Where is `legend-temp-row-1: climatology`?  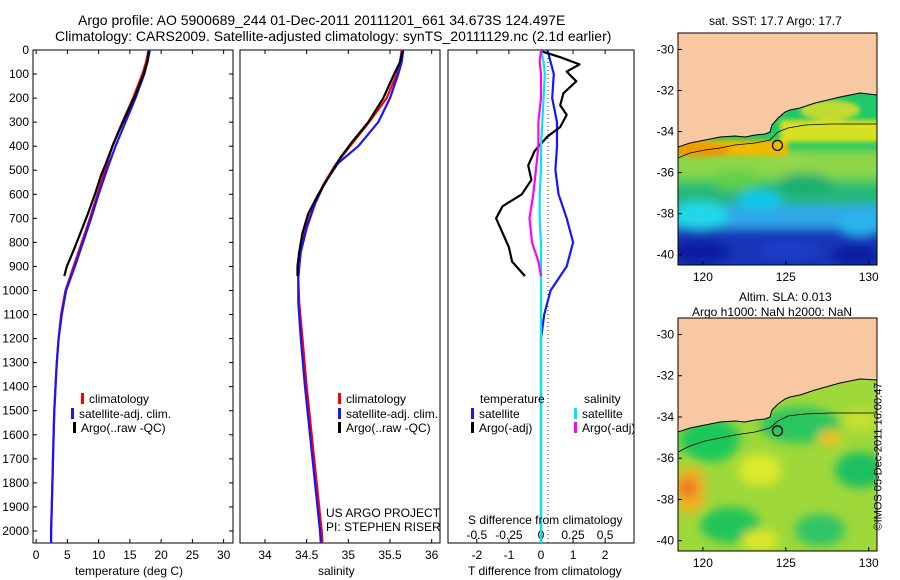
legend-temp-row-1: climatology is located at coordinates (115, 399).